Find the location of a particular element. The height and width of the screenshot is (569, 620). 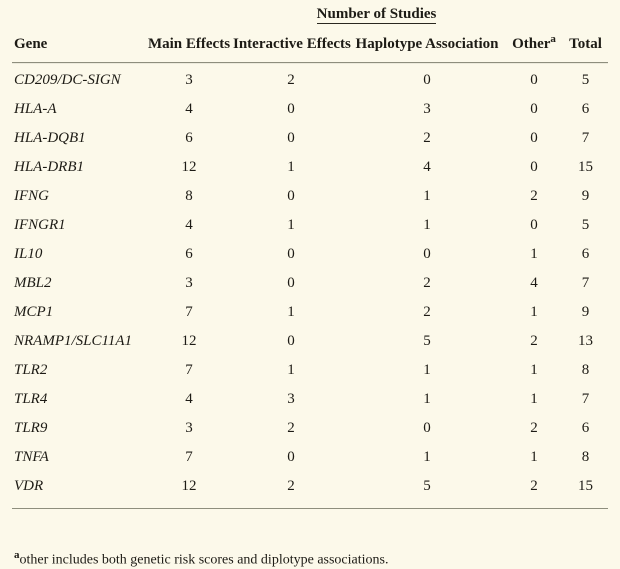

gene-cell: MBL2 is located at coordinates (33, 283).